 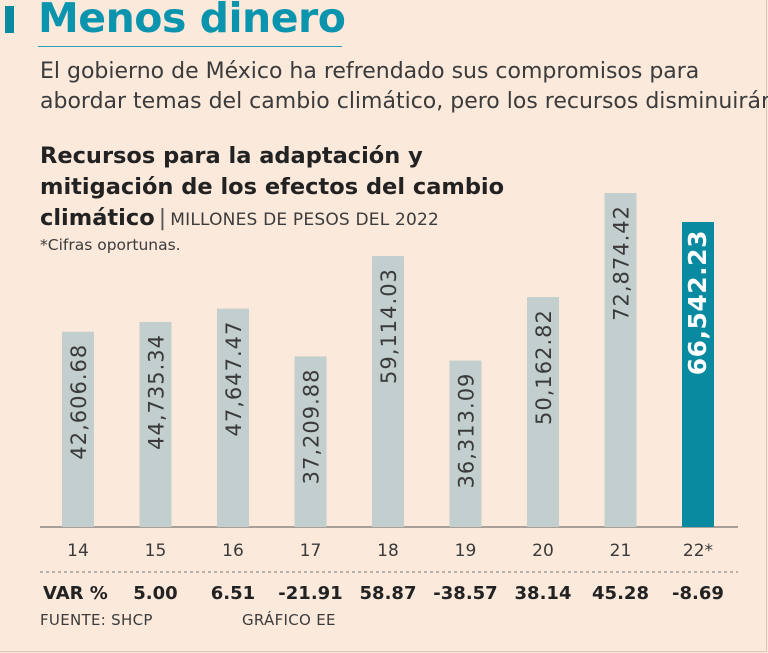 What do you see at coordinates (157, 392) in the screenshot?
I see `bar-value-label: 44,735.34` at bounding box center [157, 392].